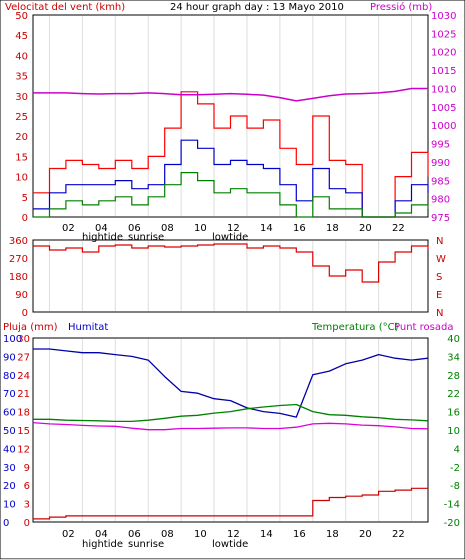  Describe the element at coordinates (9, 468) in the screenshot. I see `humidity-tick-label: 30` at that location.